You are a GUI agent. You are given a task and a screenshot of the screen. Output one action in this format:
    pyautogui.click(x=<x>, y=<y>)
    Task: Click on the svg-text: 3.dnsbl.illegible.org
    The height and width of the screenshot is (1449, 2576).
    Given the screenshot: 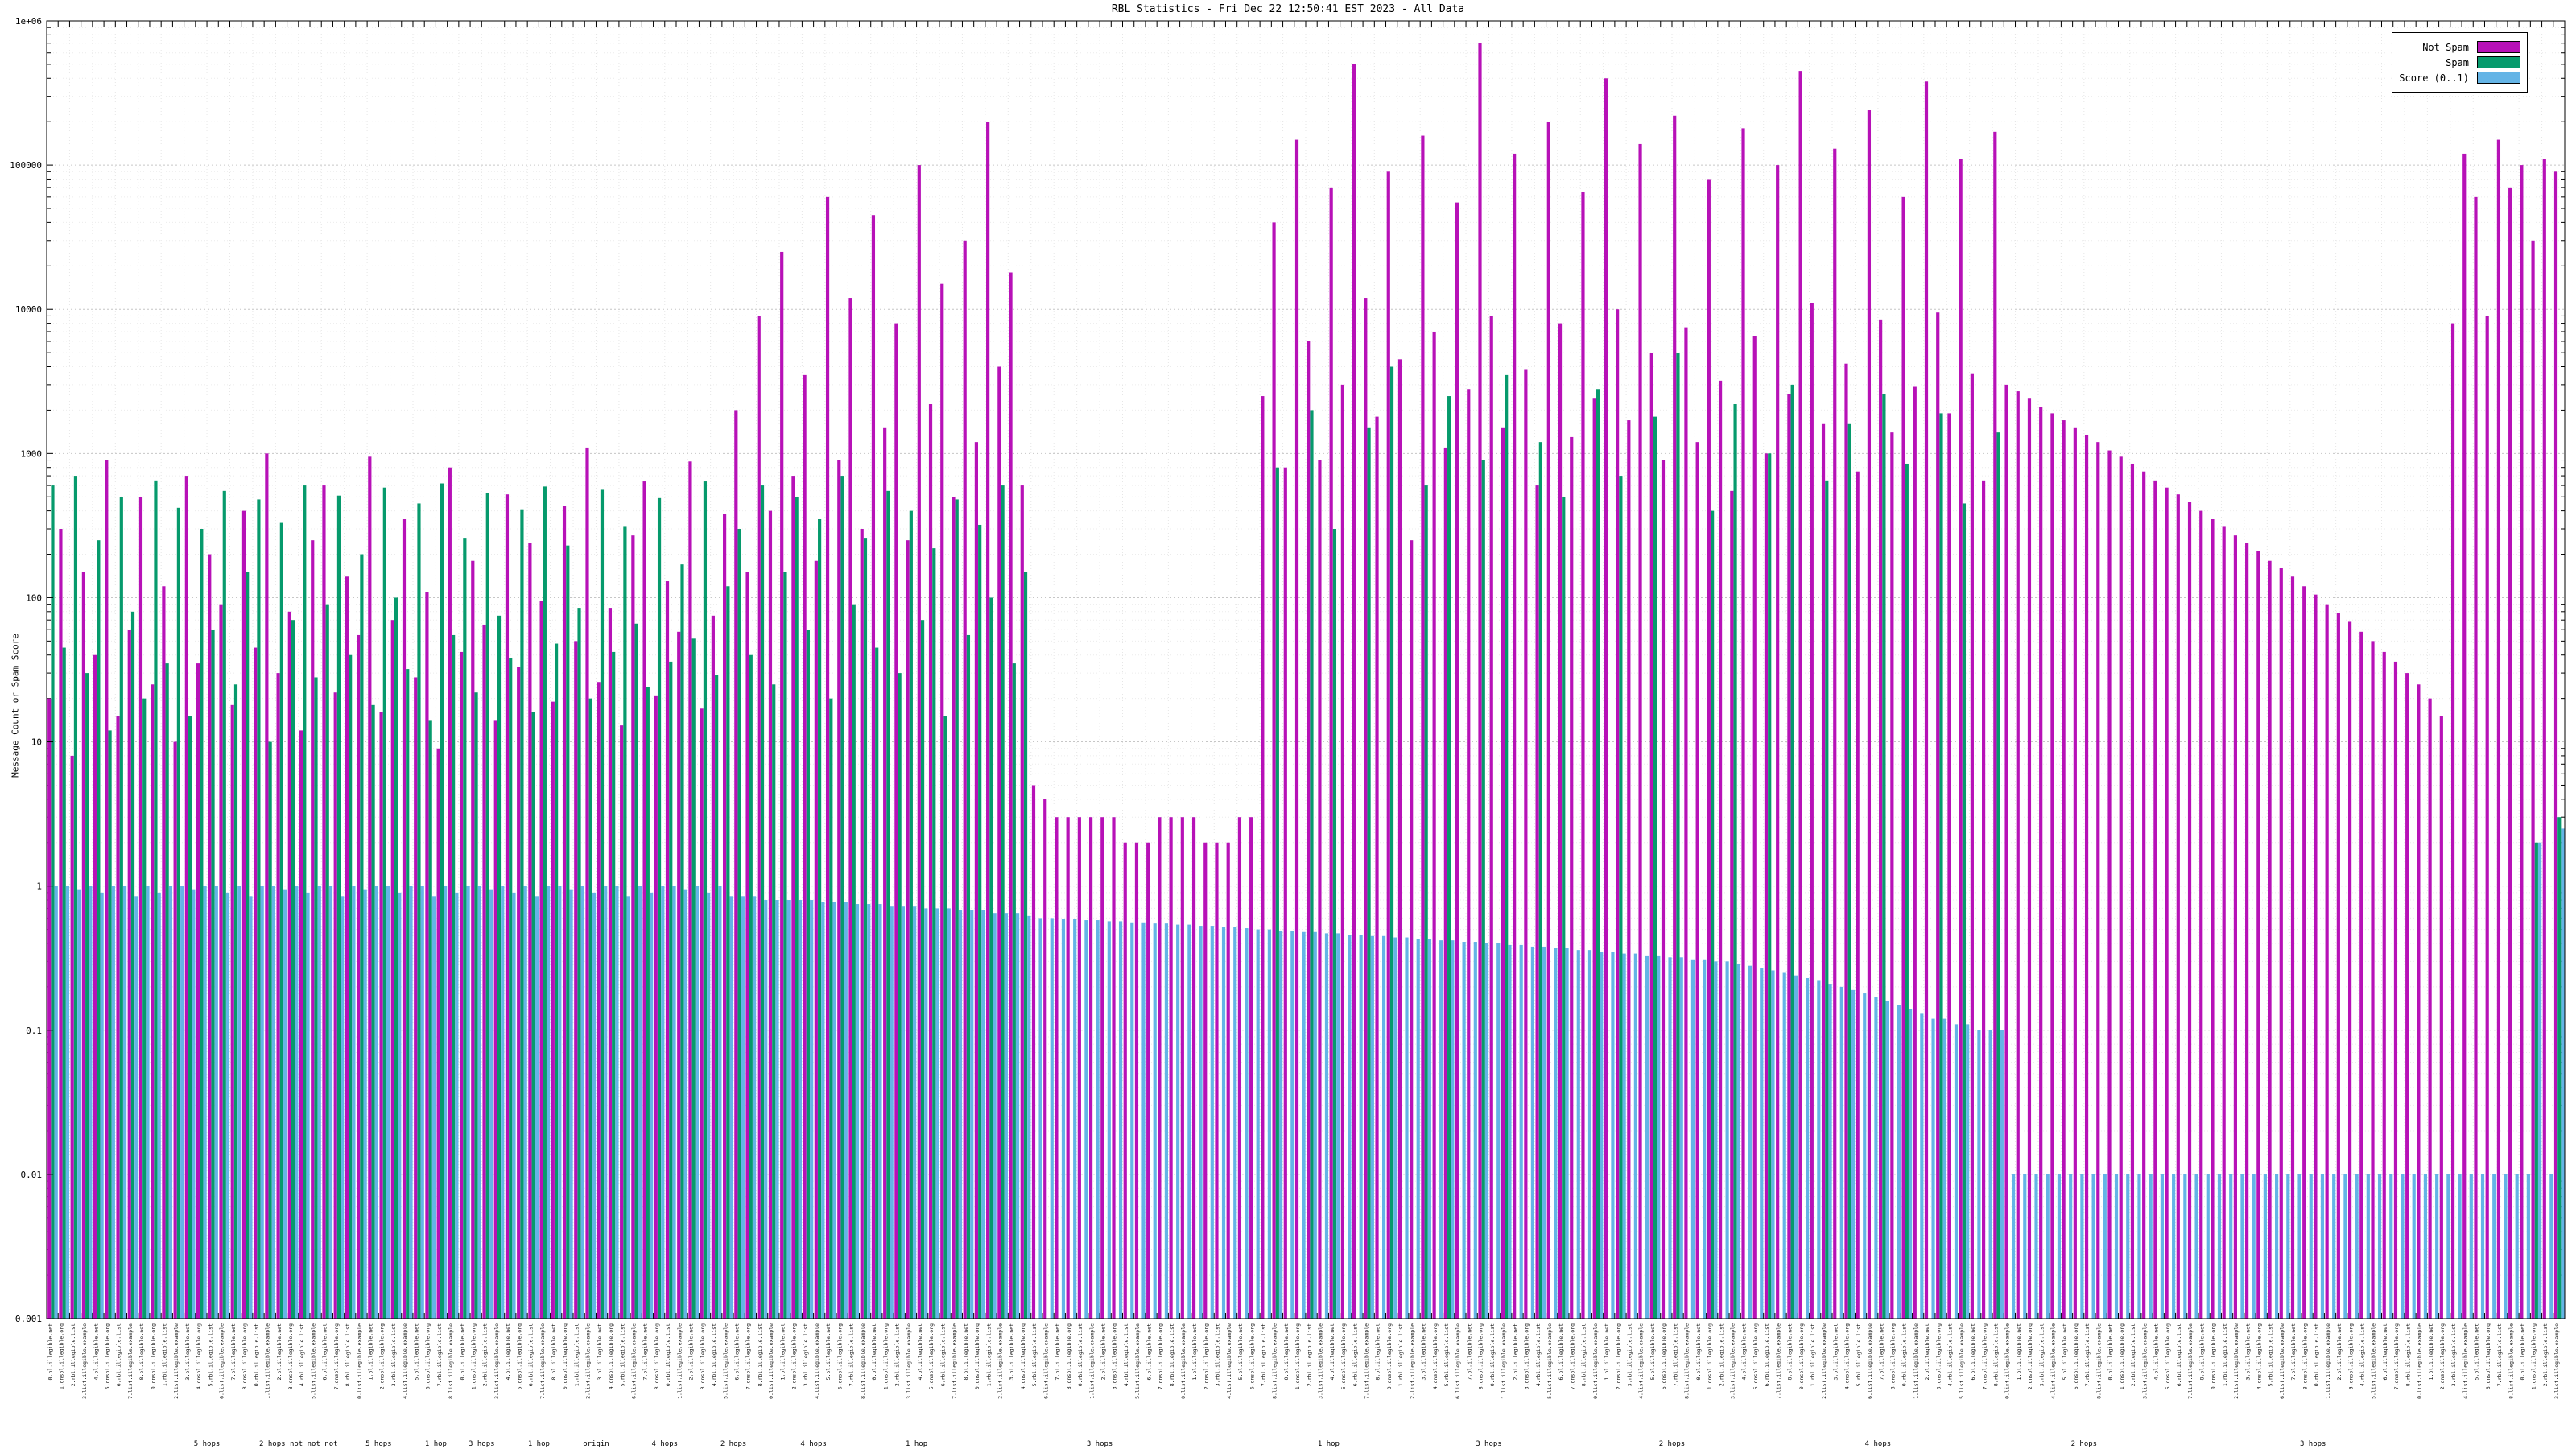 What is the action you would take?
    pyautogui.click(x=1527, y=1356)
    